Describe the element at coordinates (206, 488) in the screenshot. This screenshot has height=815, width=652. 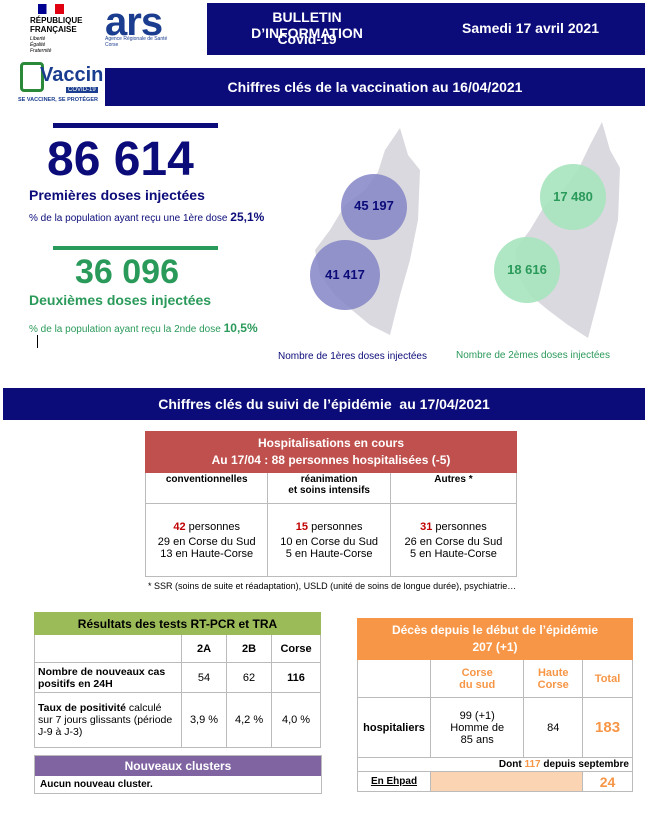
I see `column-header: conventionnelles` at that location.